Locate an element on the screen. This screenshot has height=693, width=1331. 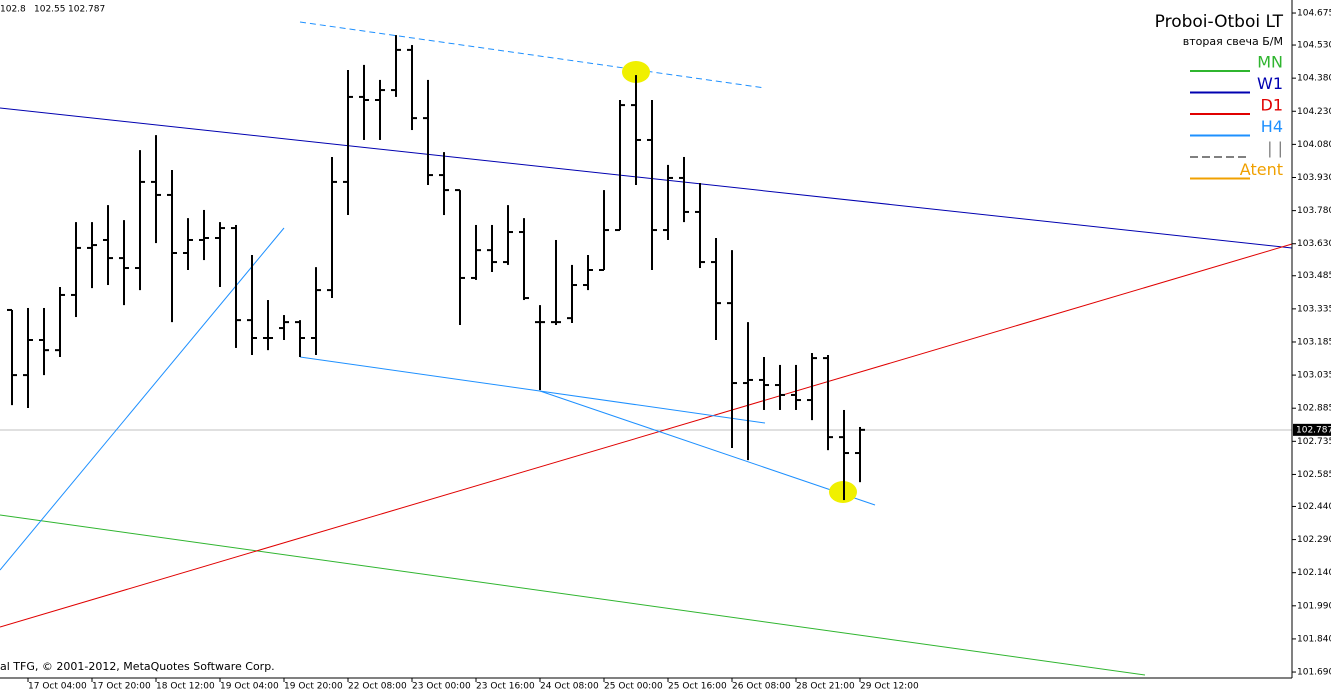
y-tick-label: 102.290 is located at coordinates (1314, 540).